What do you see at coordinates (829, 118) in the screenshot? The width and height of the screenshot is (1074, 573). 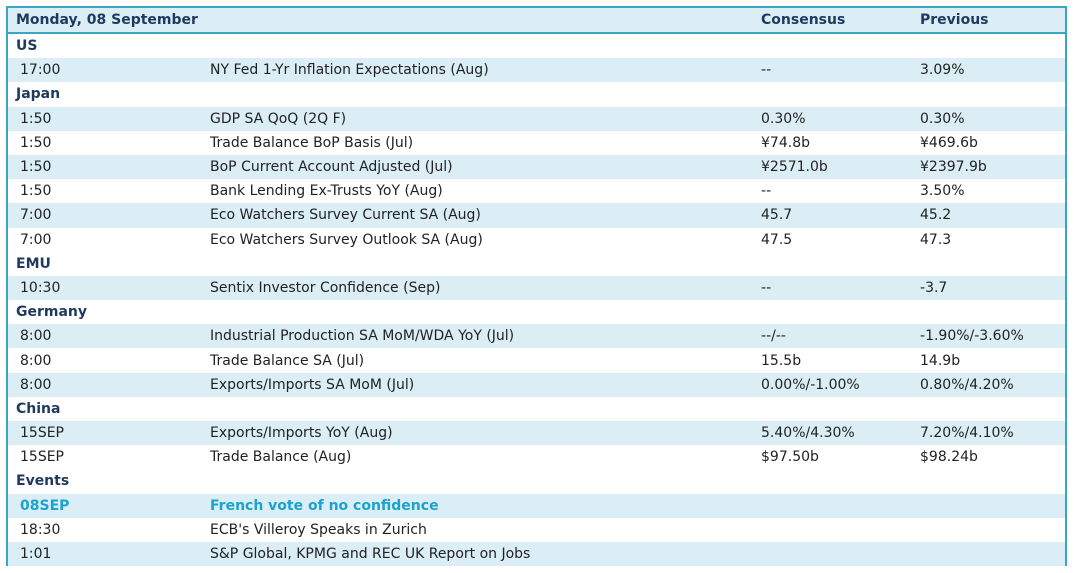 I see `consensus-cell: 0.30%` at bounding box center [829, 118].